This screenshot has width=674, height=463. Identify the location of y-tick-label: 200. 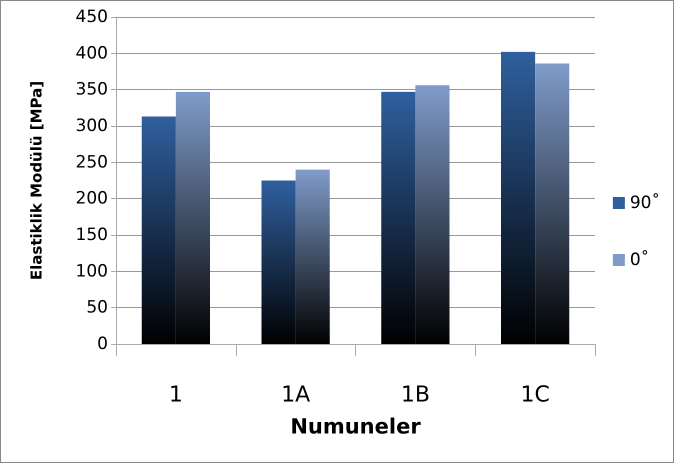
(92, 198).